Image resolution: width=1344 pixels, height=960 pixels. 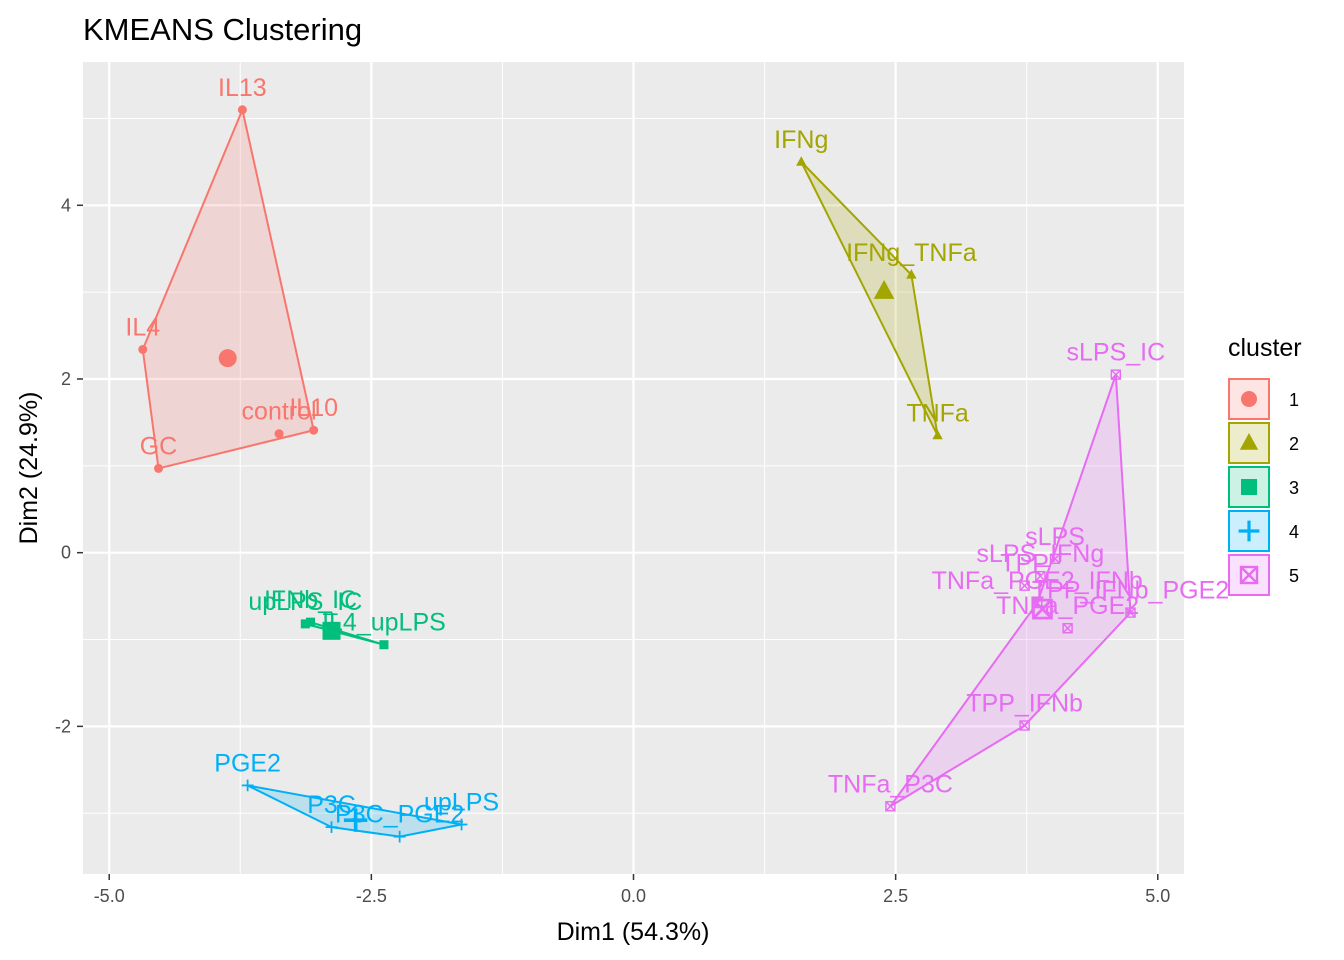 I want to click on legend-title: cluster, so click(x=1265, y=348).